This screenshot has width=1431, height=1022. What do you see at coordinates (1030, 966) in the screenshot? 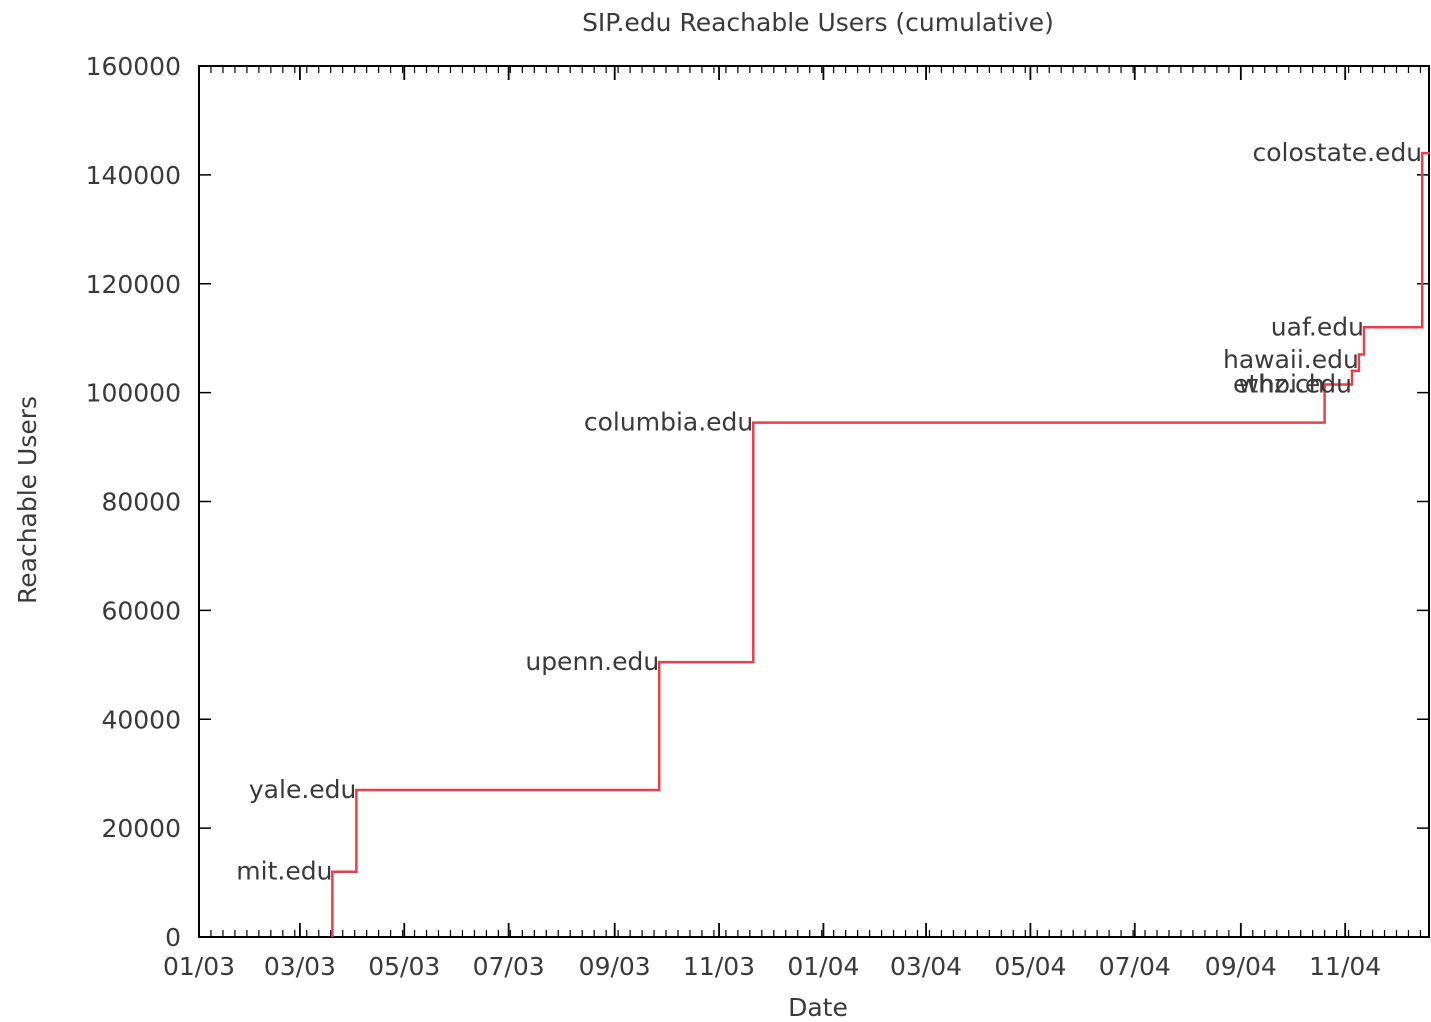
I see `x-tick-label: 05/04` at bounding box center [1030, 966].